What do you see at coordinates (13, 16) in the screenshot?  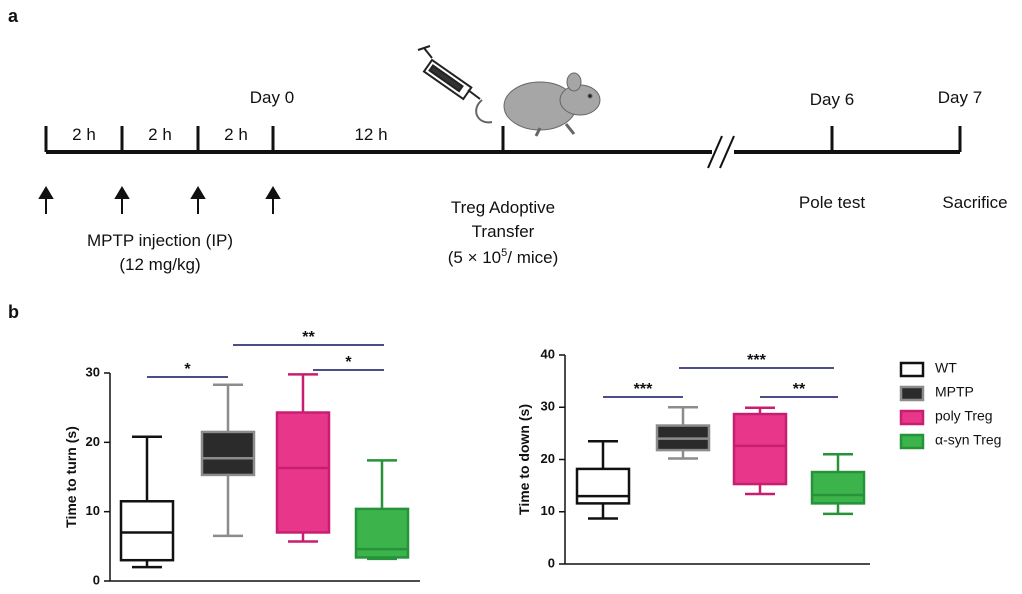 I see `panel-label: a` at bounding box center [13, 16].